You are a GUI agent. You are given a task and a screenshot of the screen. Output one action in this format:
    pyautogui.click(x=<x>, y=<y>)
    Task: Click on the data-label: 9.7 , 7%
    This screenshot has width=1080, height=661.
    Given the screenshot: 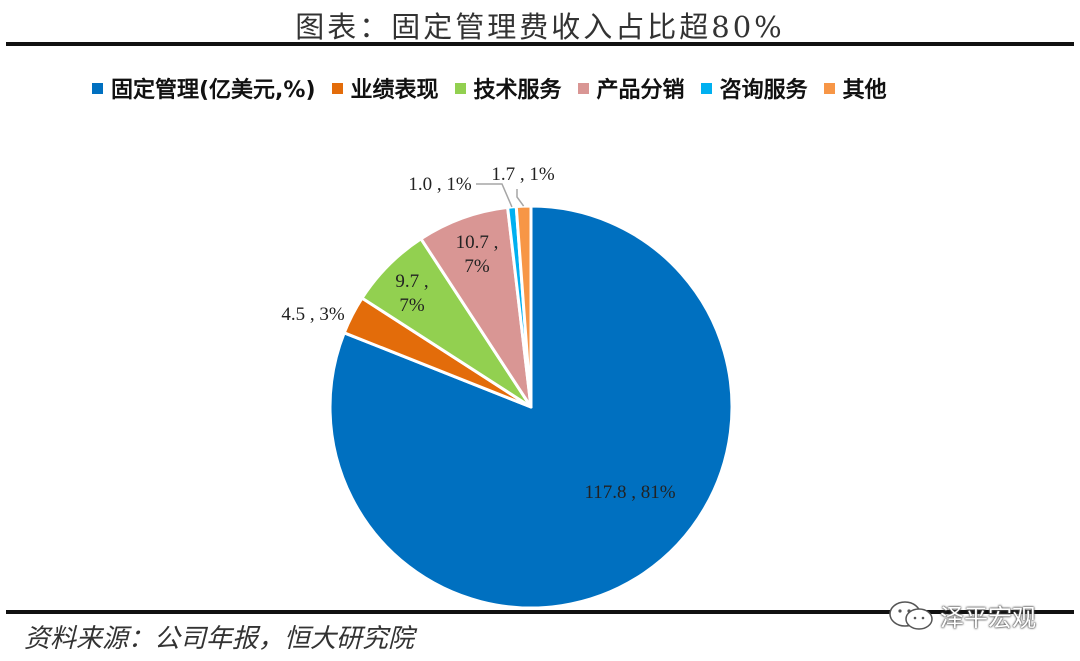 What is the action you would take?
    pyautogui.click(x=411, y=293)
    